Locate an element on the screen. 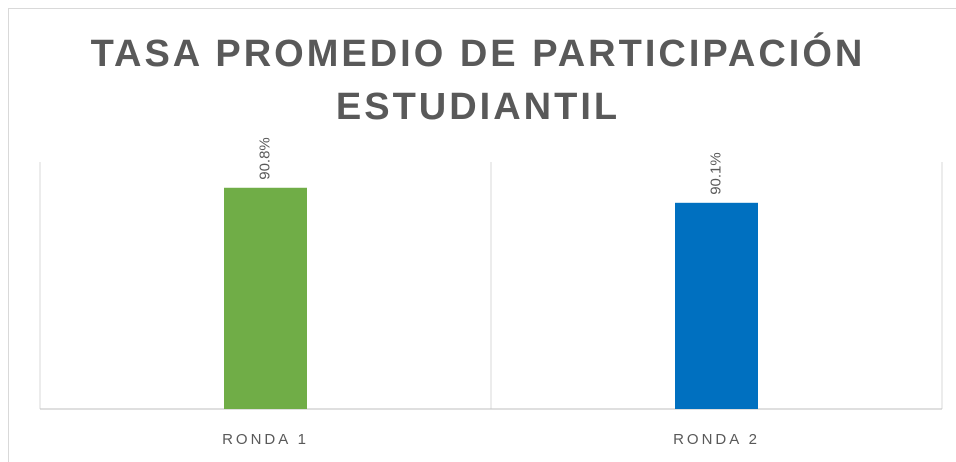 The height and width of the screenshot is (462, 956). data-label: 90.8% is located at coordinates (264, 158).